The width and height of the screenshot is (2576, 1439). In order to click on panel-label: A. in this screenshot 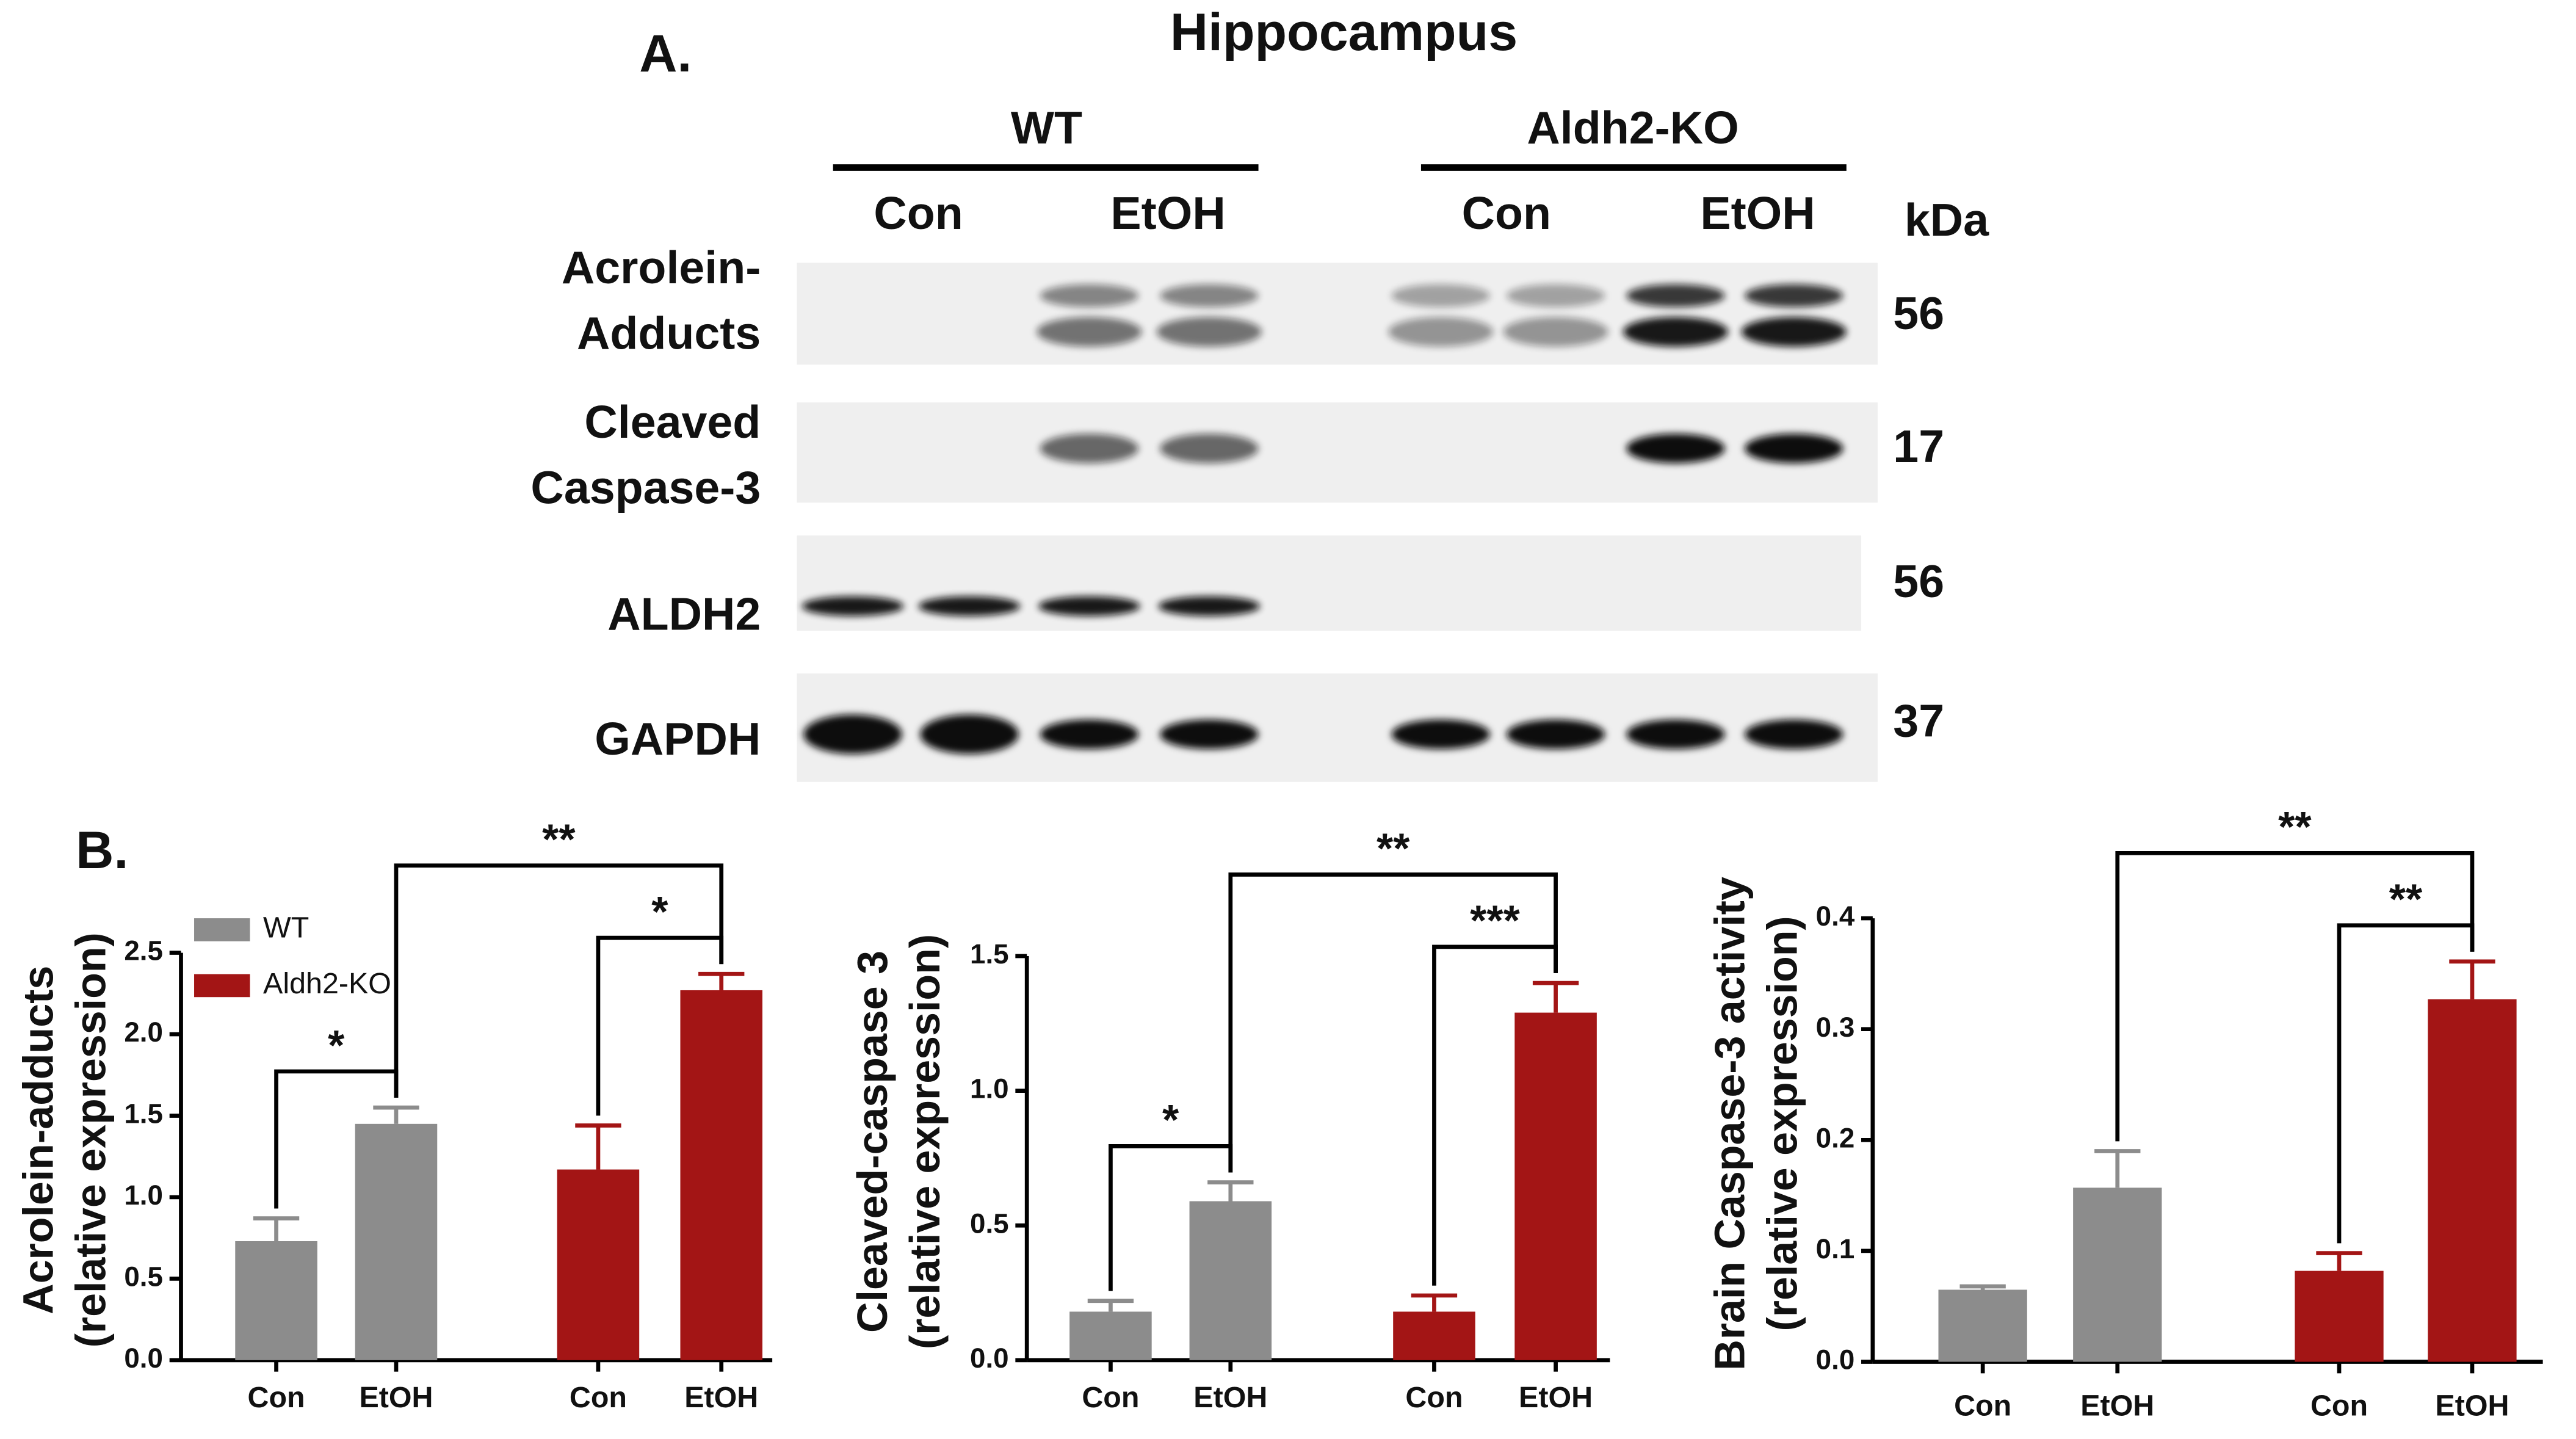, I will do `click(665, 53)`.